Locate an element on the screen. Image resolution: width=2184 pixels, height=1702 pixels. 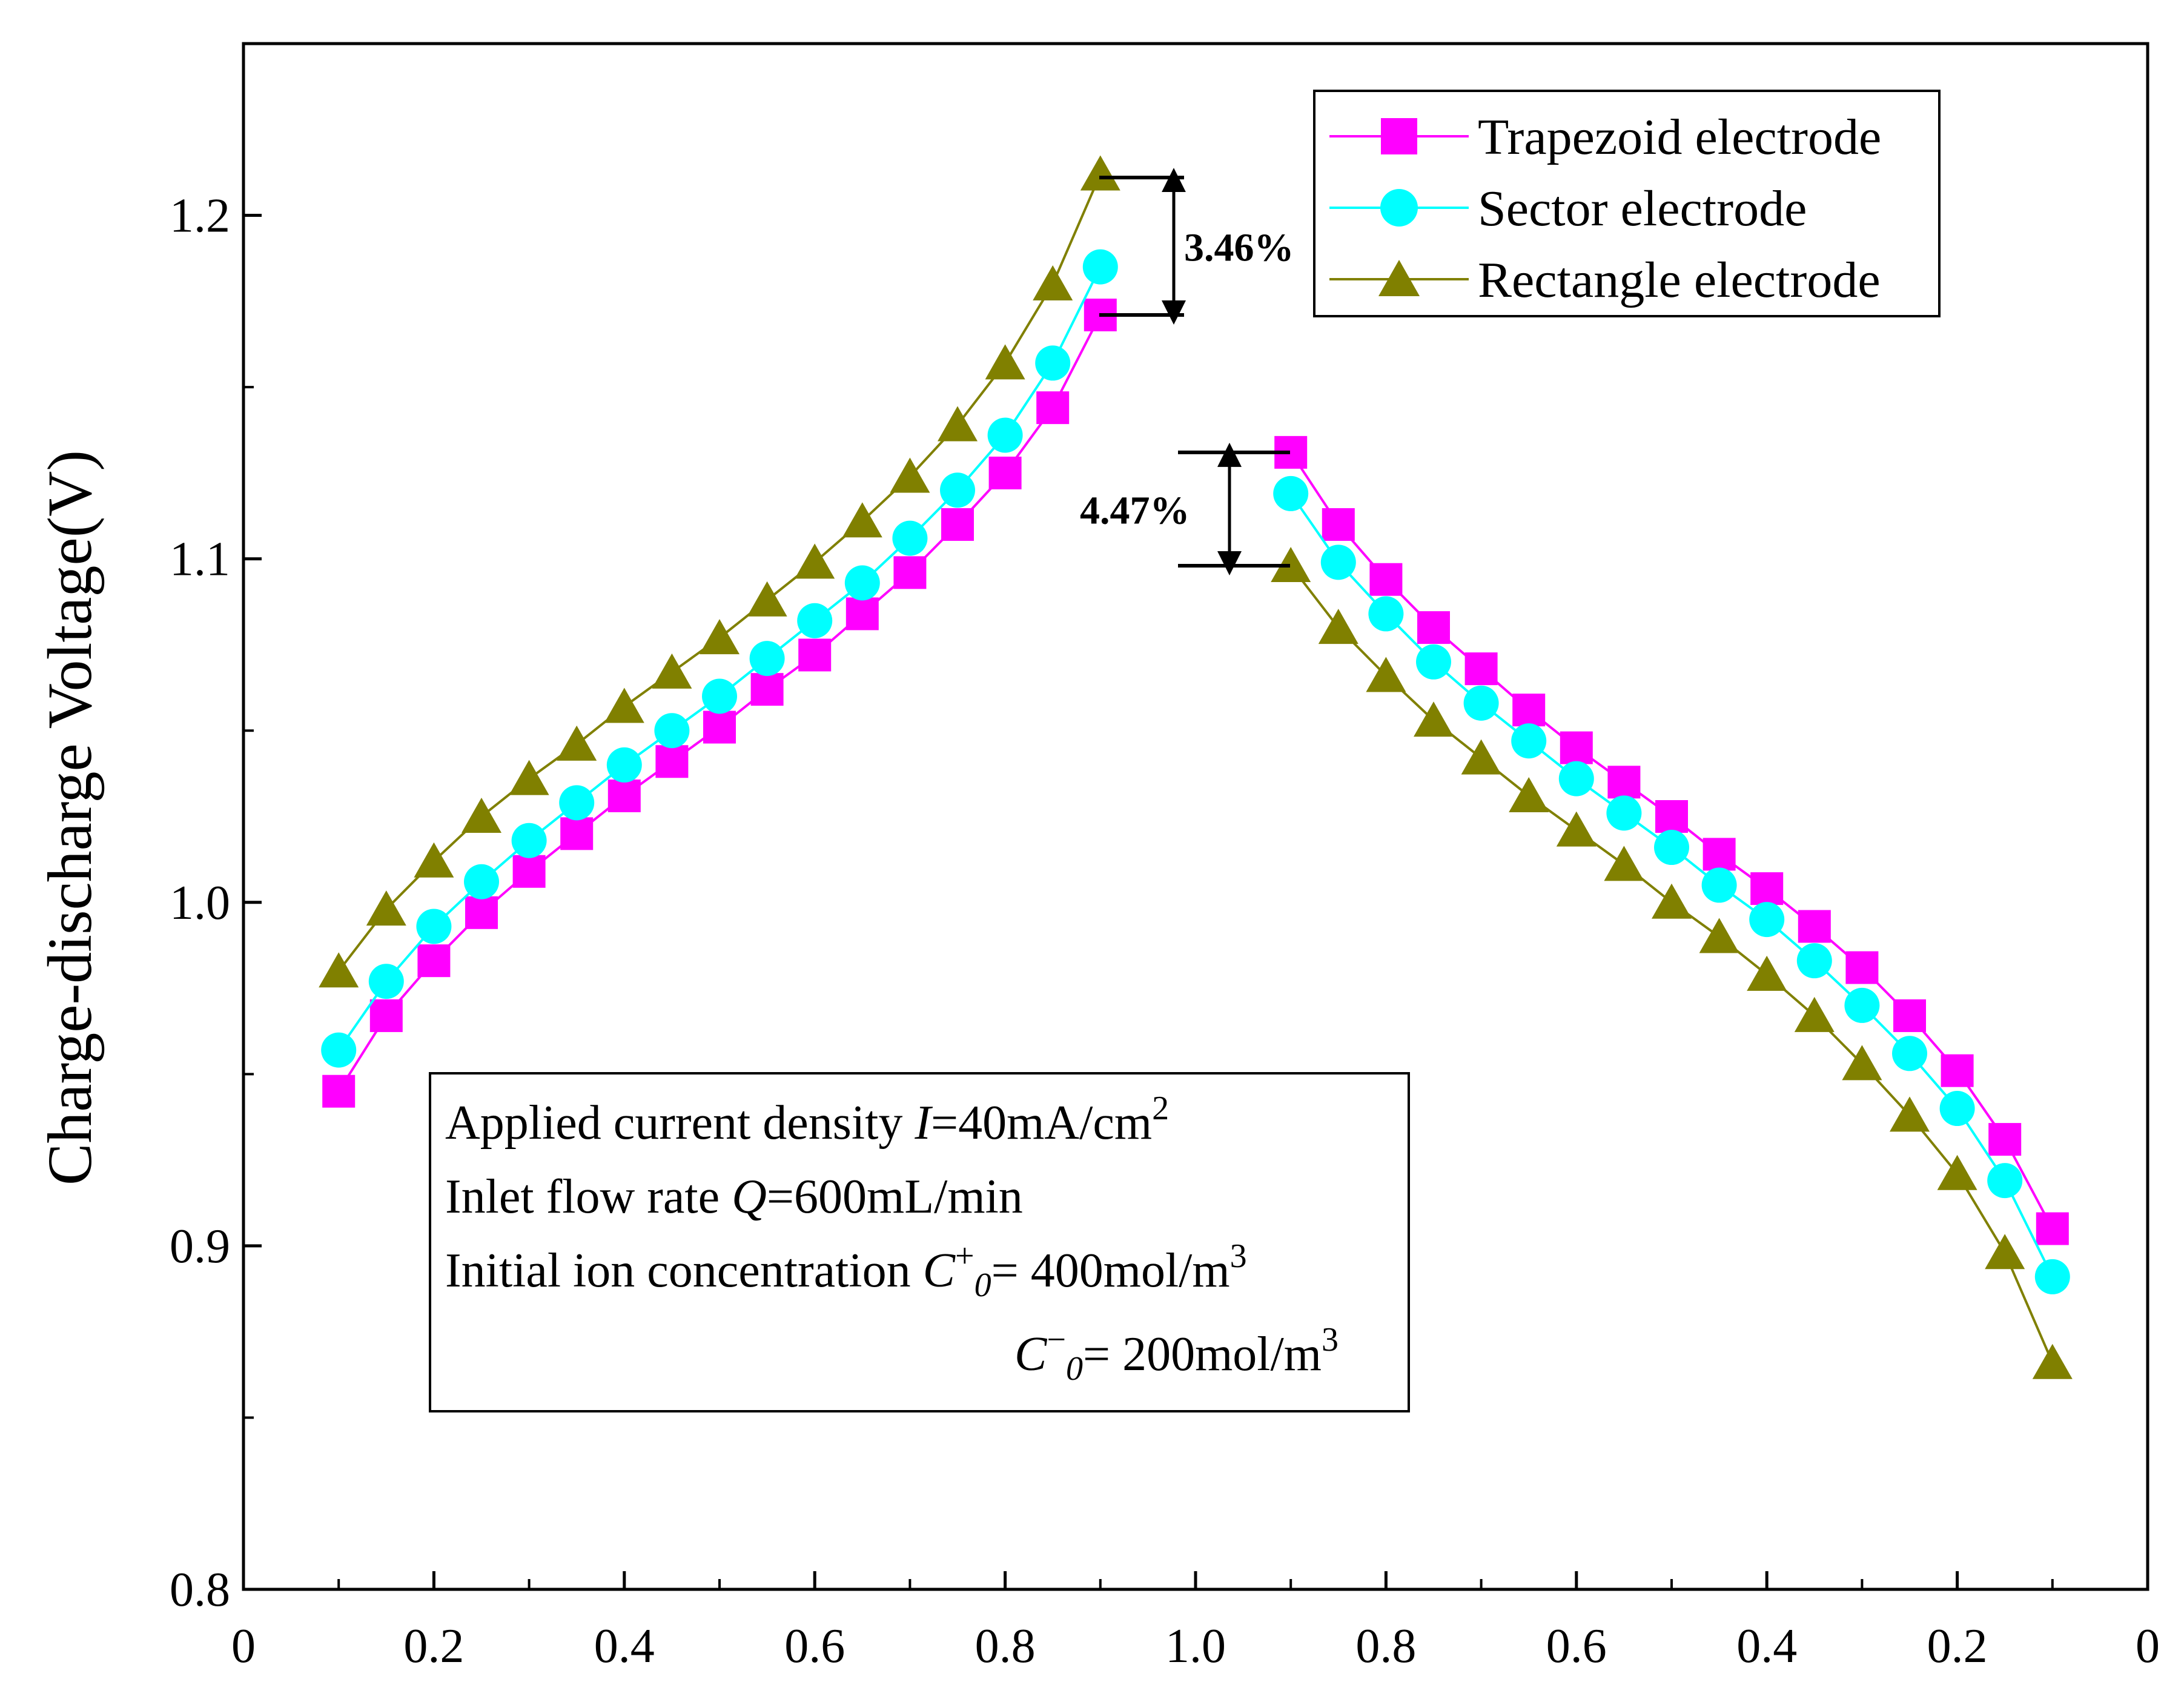
legend-entry-rectangle: Rectangle electrode is located at coordinates (1605, 280).